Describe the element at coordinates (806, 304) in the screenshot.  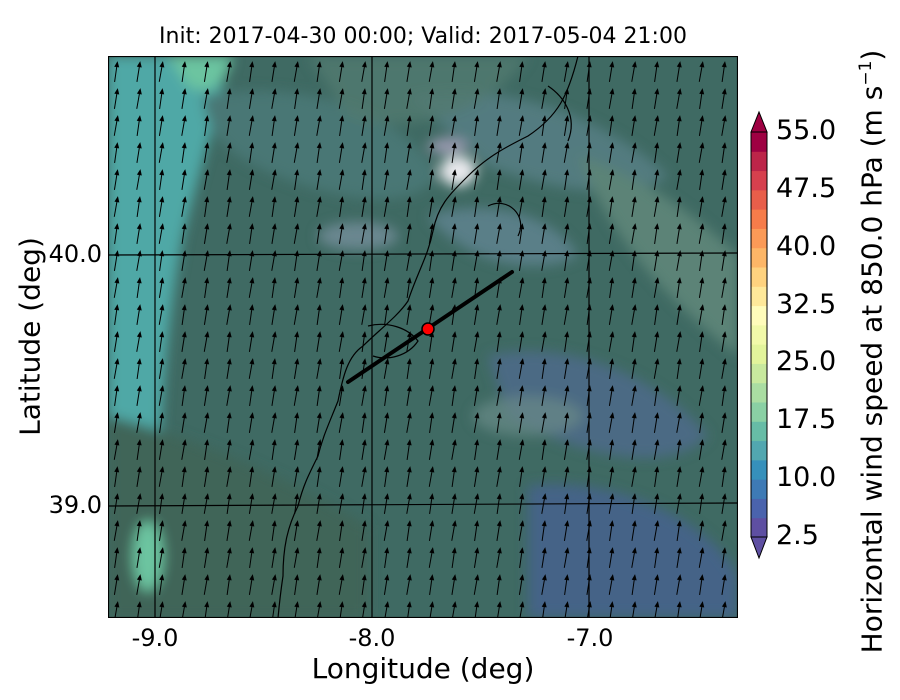
I see `colorbar-tick-label: 32.5` at that location.